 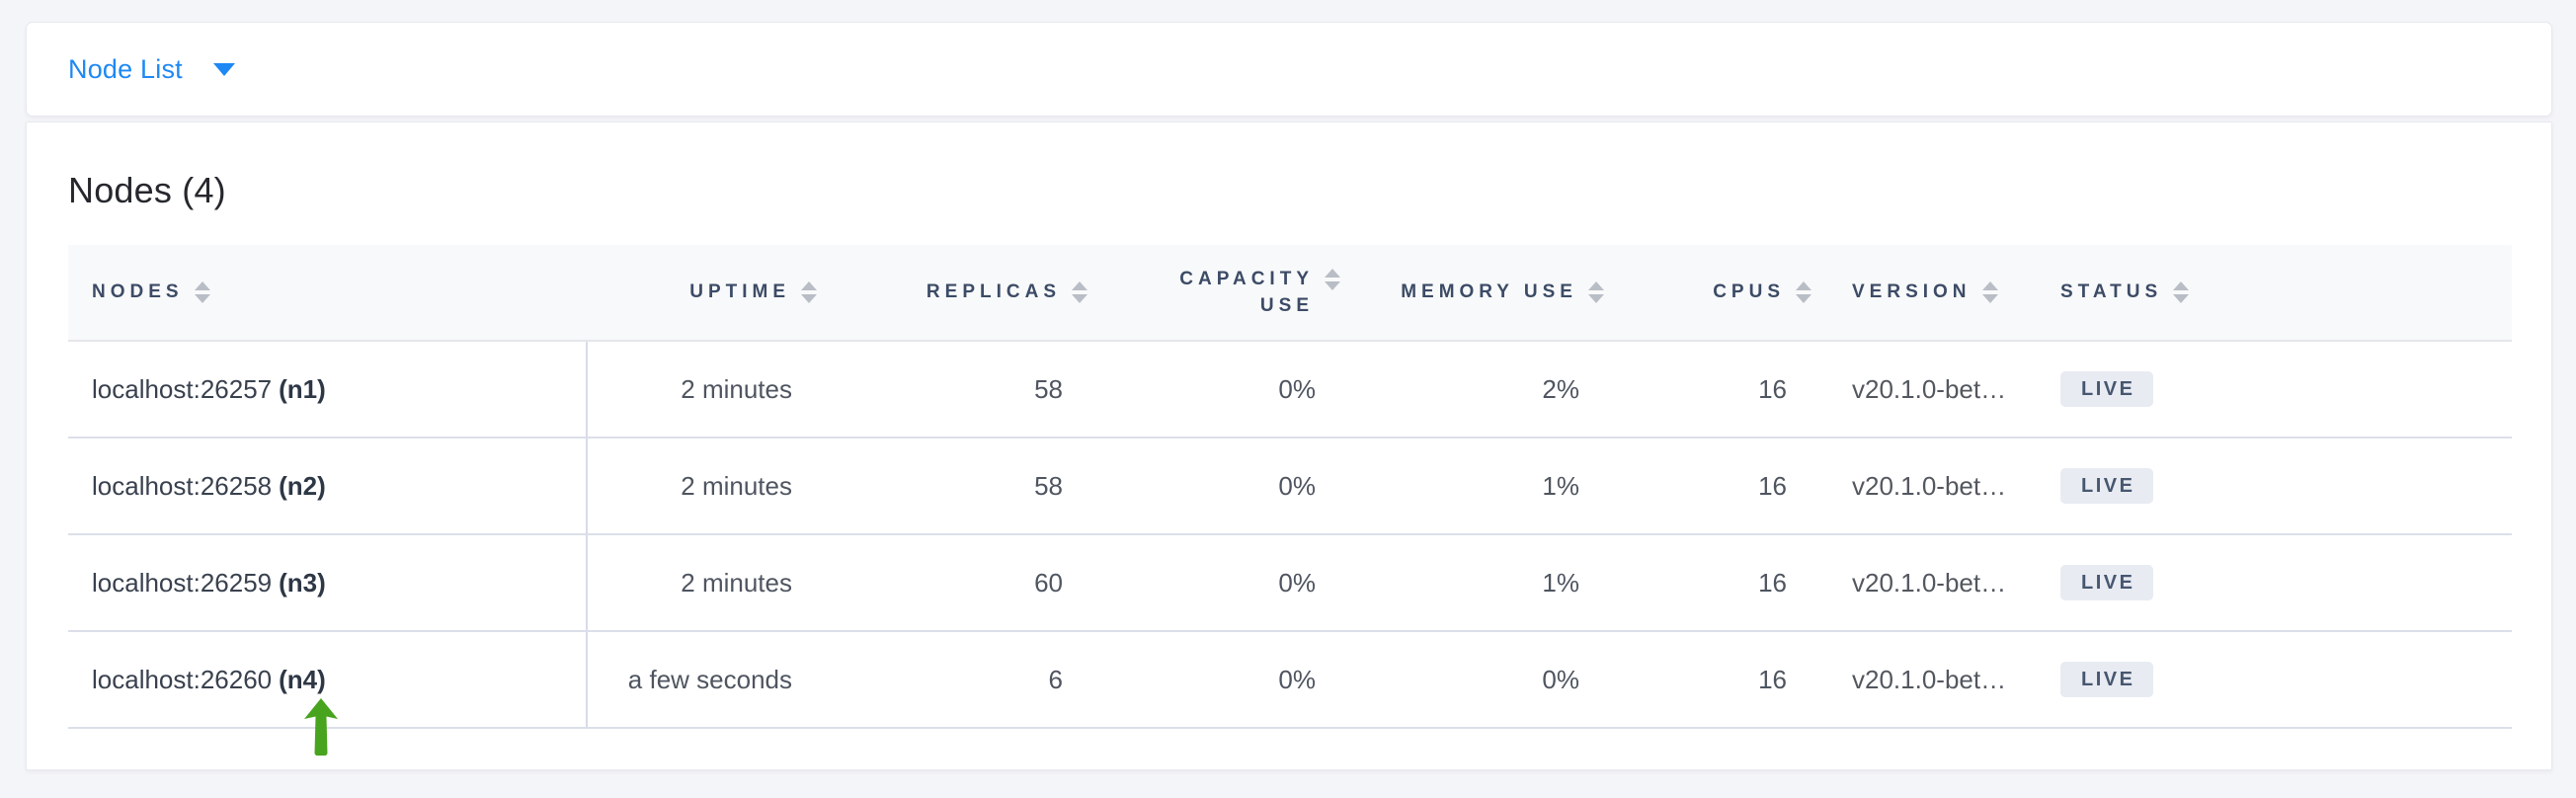 What do you see at coordinates (708, 293) in the screenshot?
I see `column-header-uptime: UPTIME` at bounding box center [708, 293].